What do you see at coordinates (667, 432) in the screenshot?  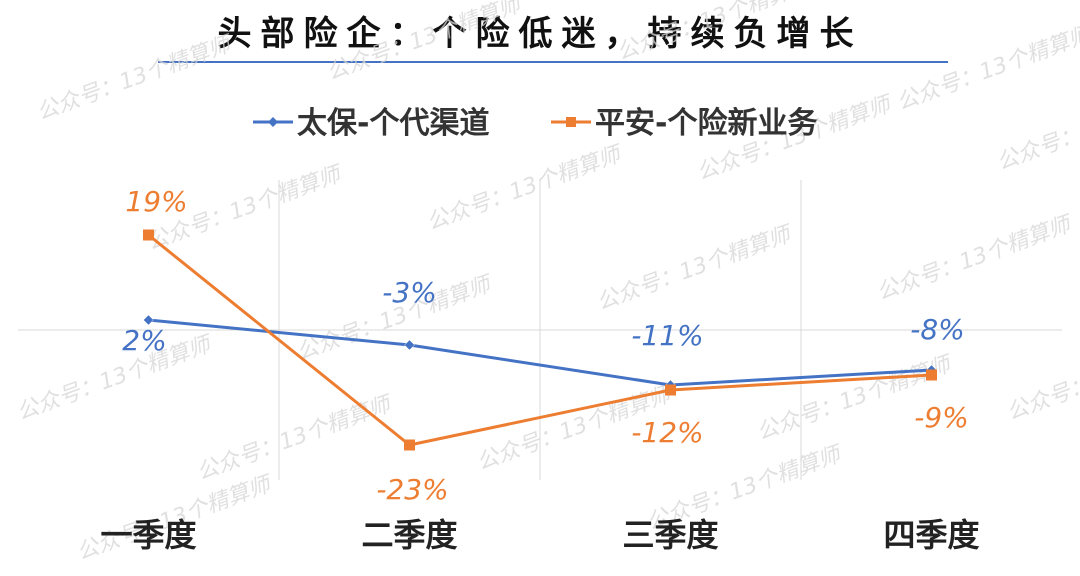 I see `data-label: -12%` at bounding box center [667, 432].